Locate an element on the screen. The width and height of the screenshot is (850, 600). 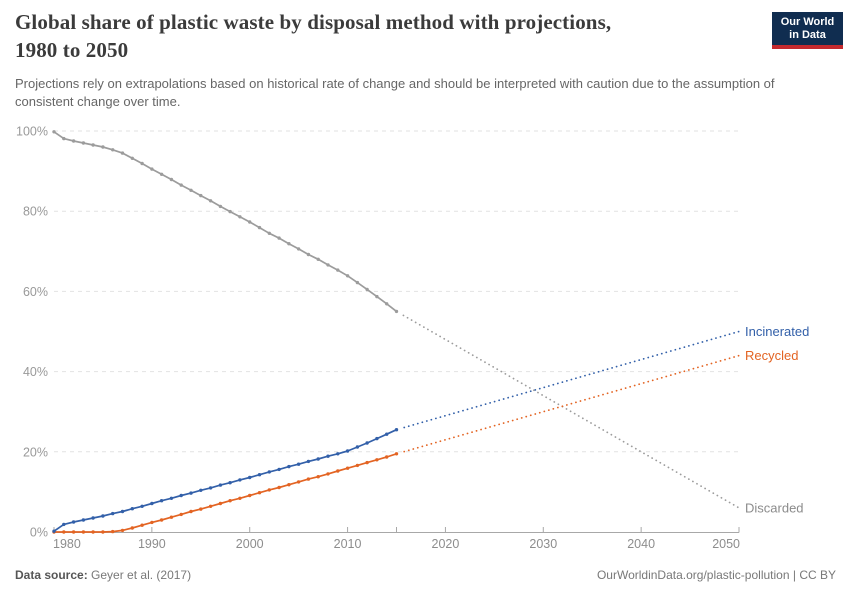
series-line-projection is located at coordinates (571, 411).